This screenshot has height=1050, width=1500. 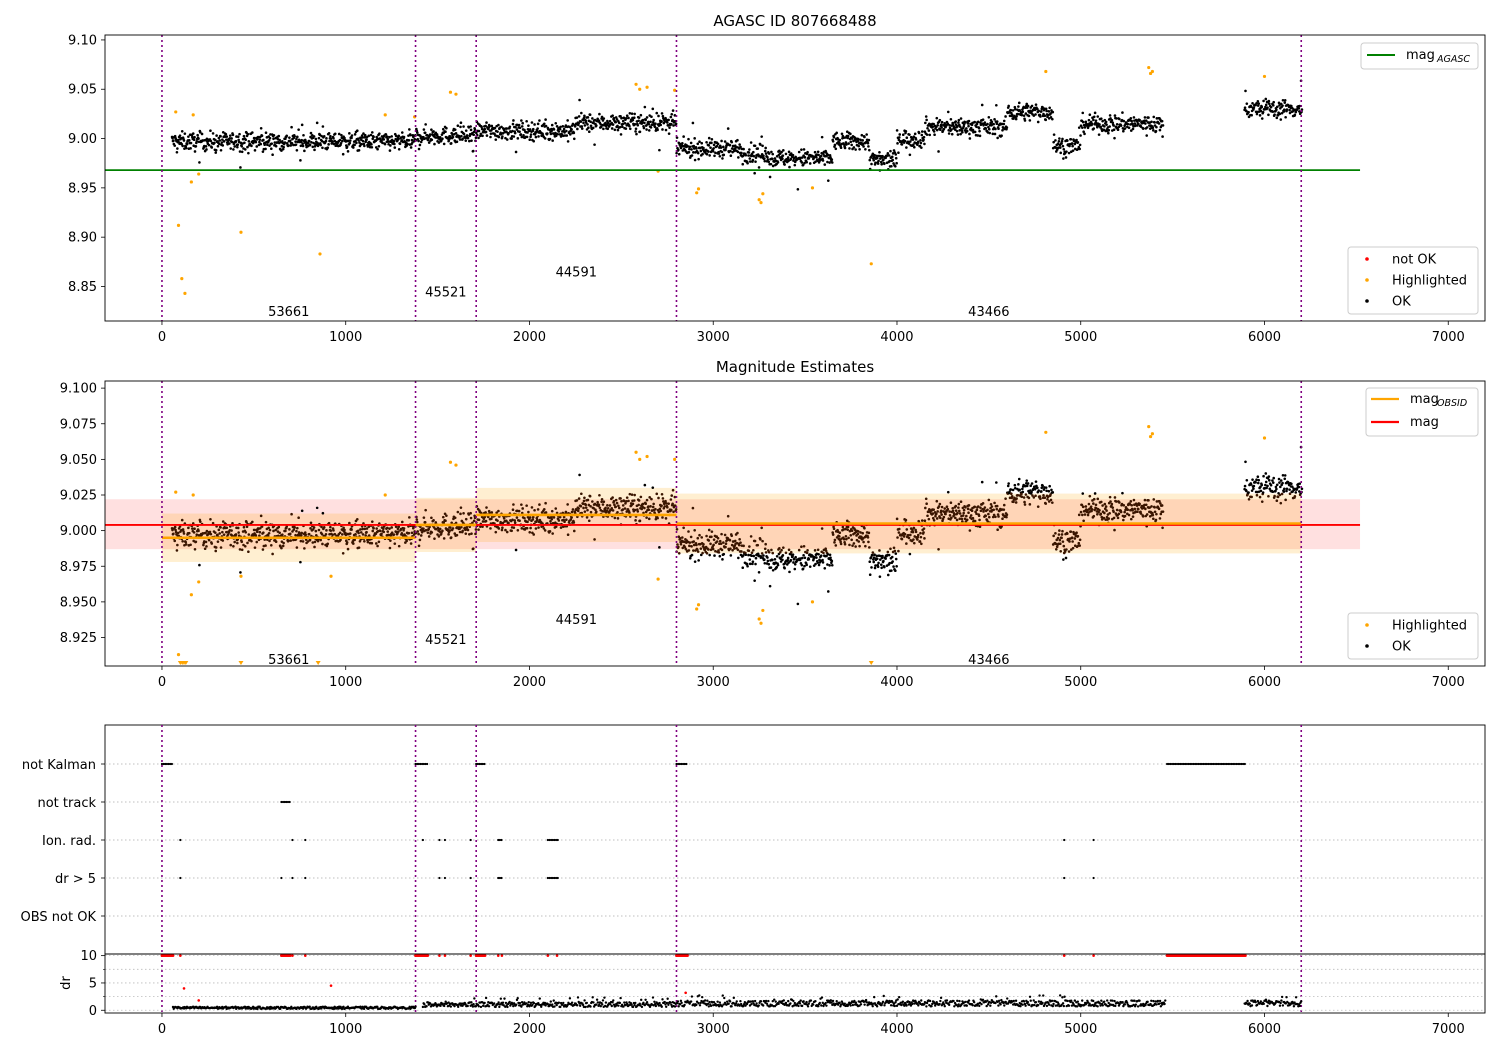 What do you see at coordinates (82, 188) in the screenshot?
I see `top-y-tick-label: 8.95` at bounding box center [82, 188].